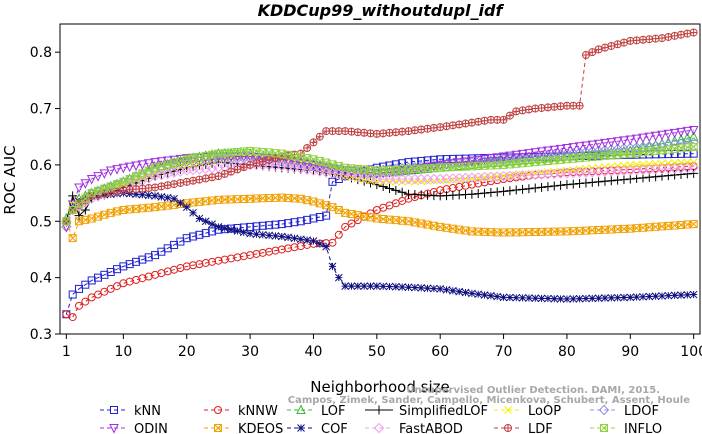 The image size is (702, 434). Describe the element at coordinates (334, 428) in the screenshot. I see `legend-label-cof: COF` at that location.